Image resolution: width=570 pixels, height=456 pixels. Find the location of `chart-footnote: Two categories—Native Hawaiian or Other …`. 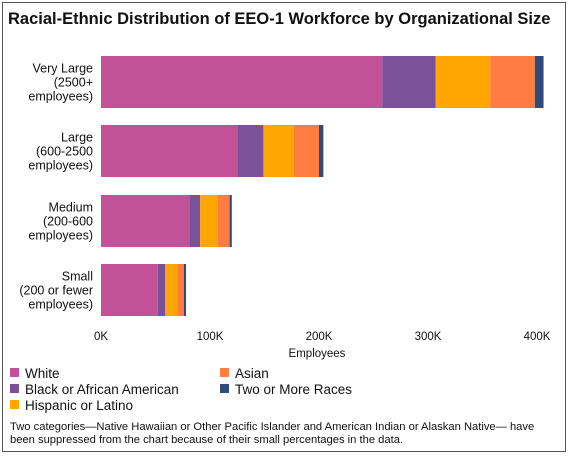

chart-footnote: Two categories—Native Hawaiian or Other … is located at coordinates (272, 433).